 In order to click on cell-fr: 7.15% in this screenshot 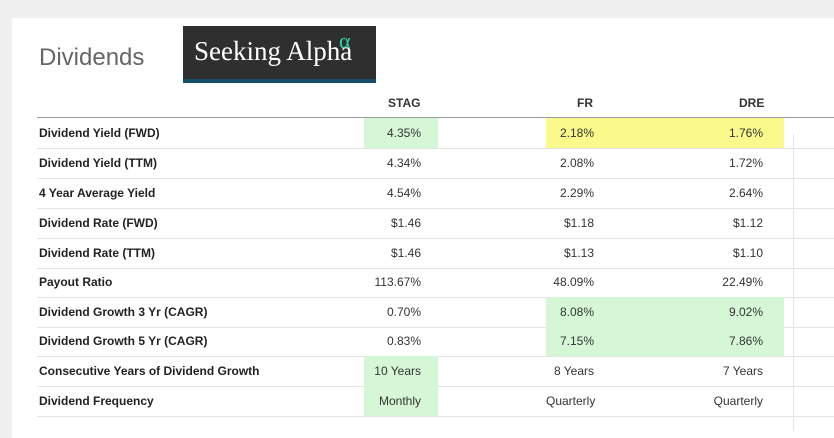, I will do `click(591, 341)`.